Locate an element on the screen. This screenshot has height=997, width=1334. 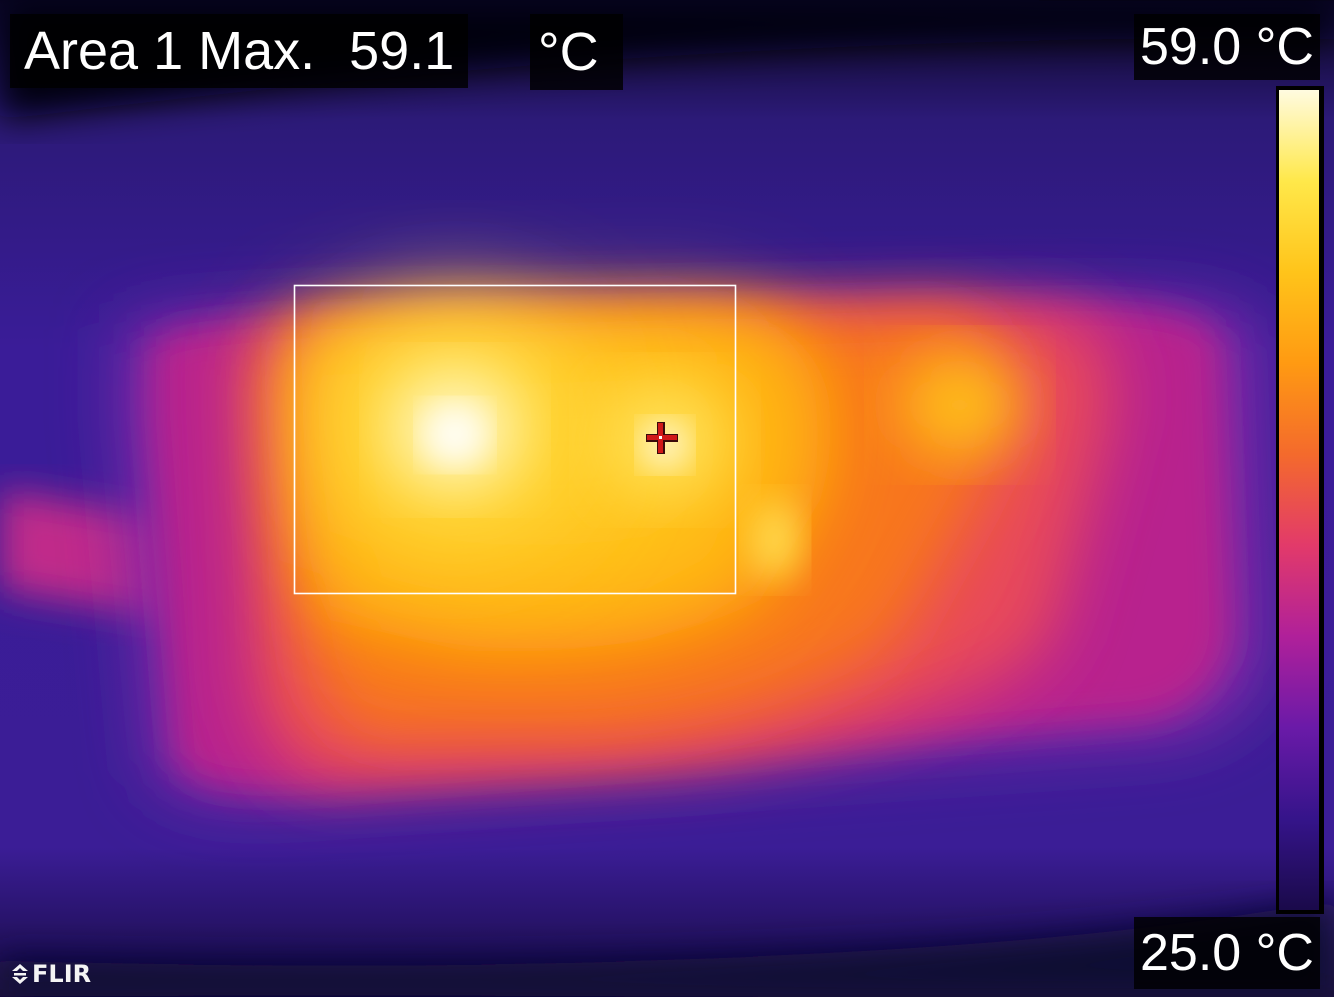
flir-logo: FLIR is located at coordinates (50, 974).